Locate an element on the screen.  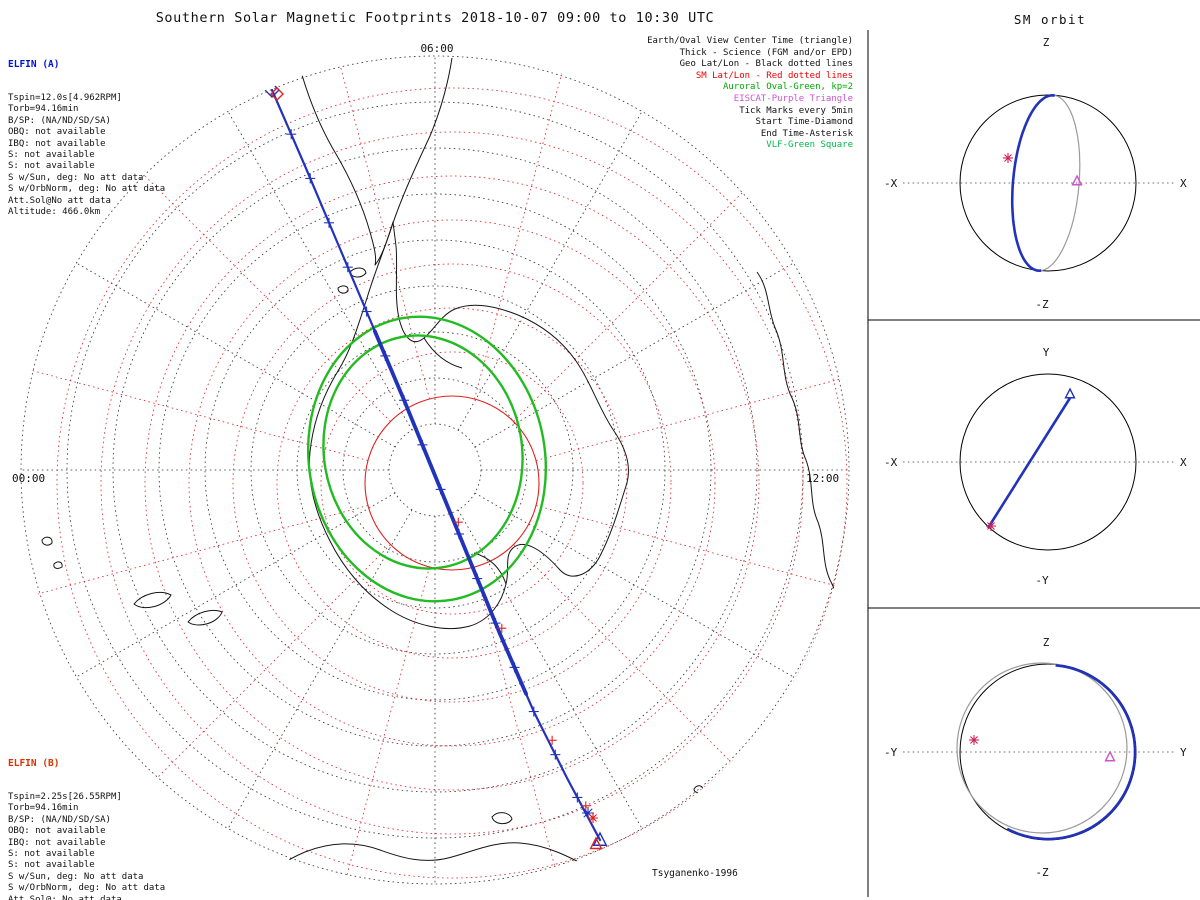
text-line: Earth/Oval View Center Time (triangle) is located at coordinates (750, 41).